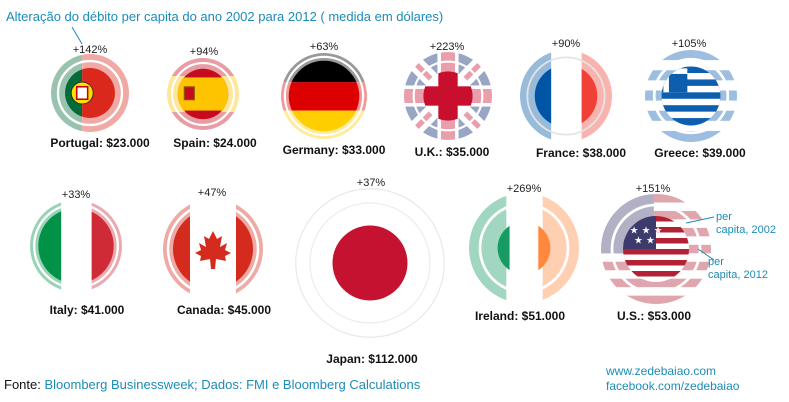  I want to click on label-canada: Canada: $45.000, so click(224, 310).